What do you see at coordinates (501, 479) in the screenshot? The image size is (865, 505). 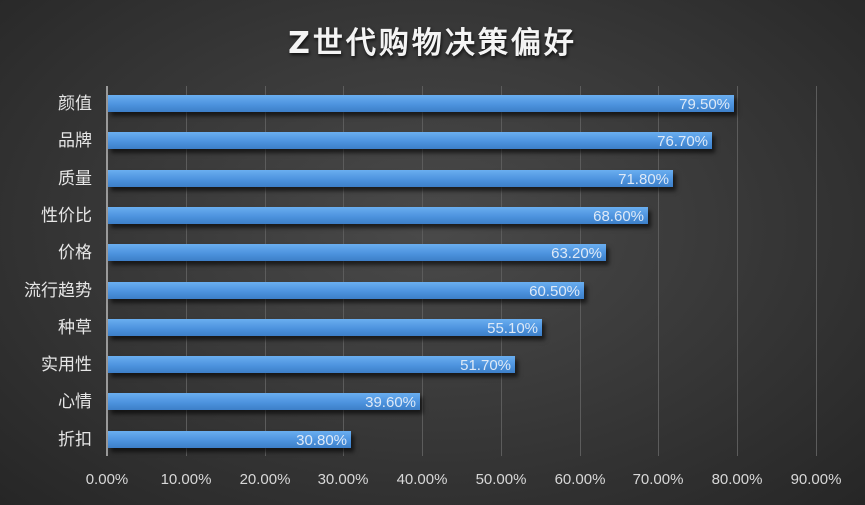 I see `x-tick-label: 50.00%` at bounding box center [501, 479].